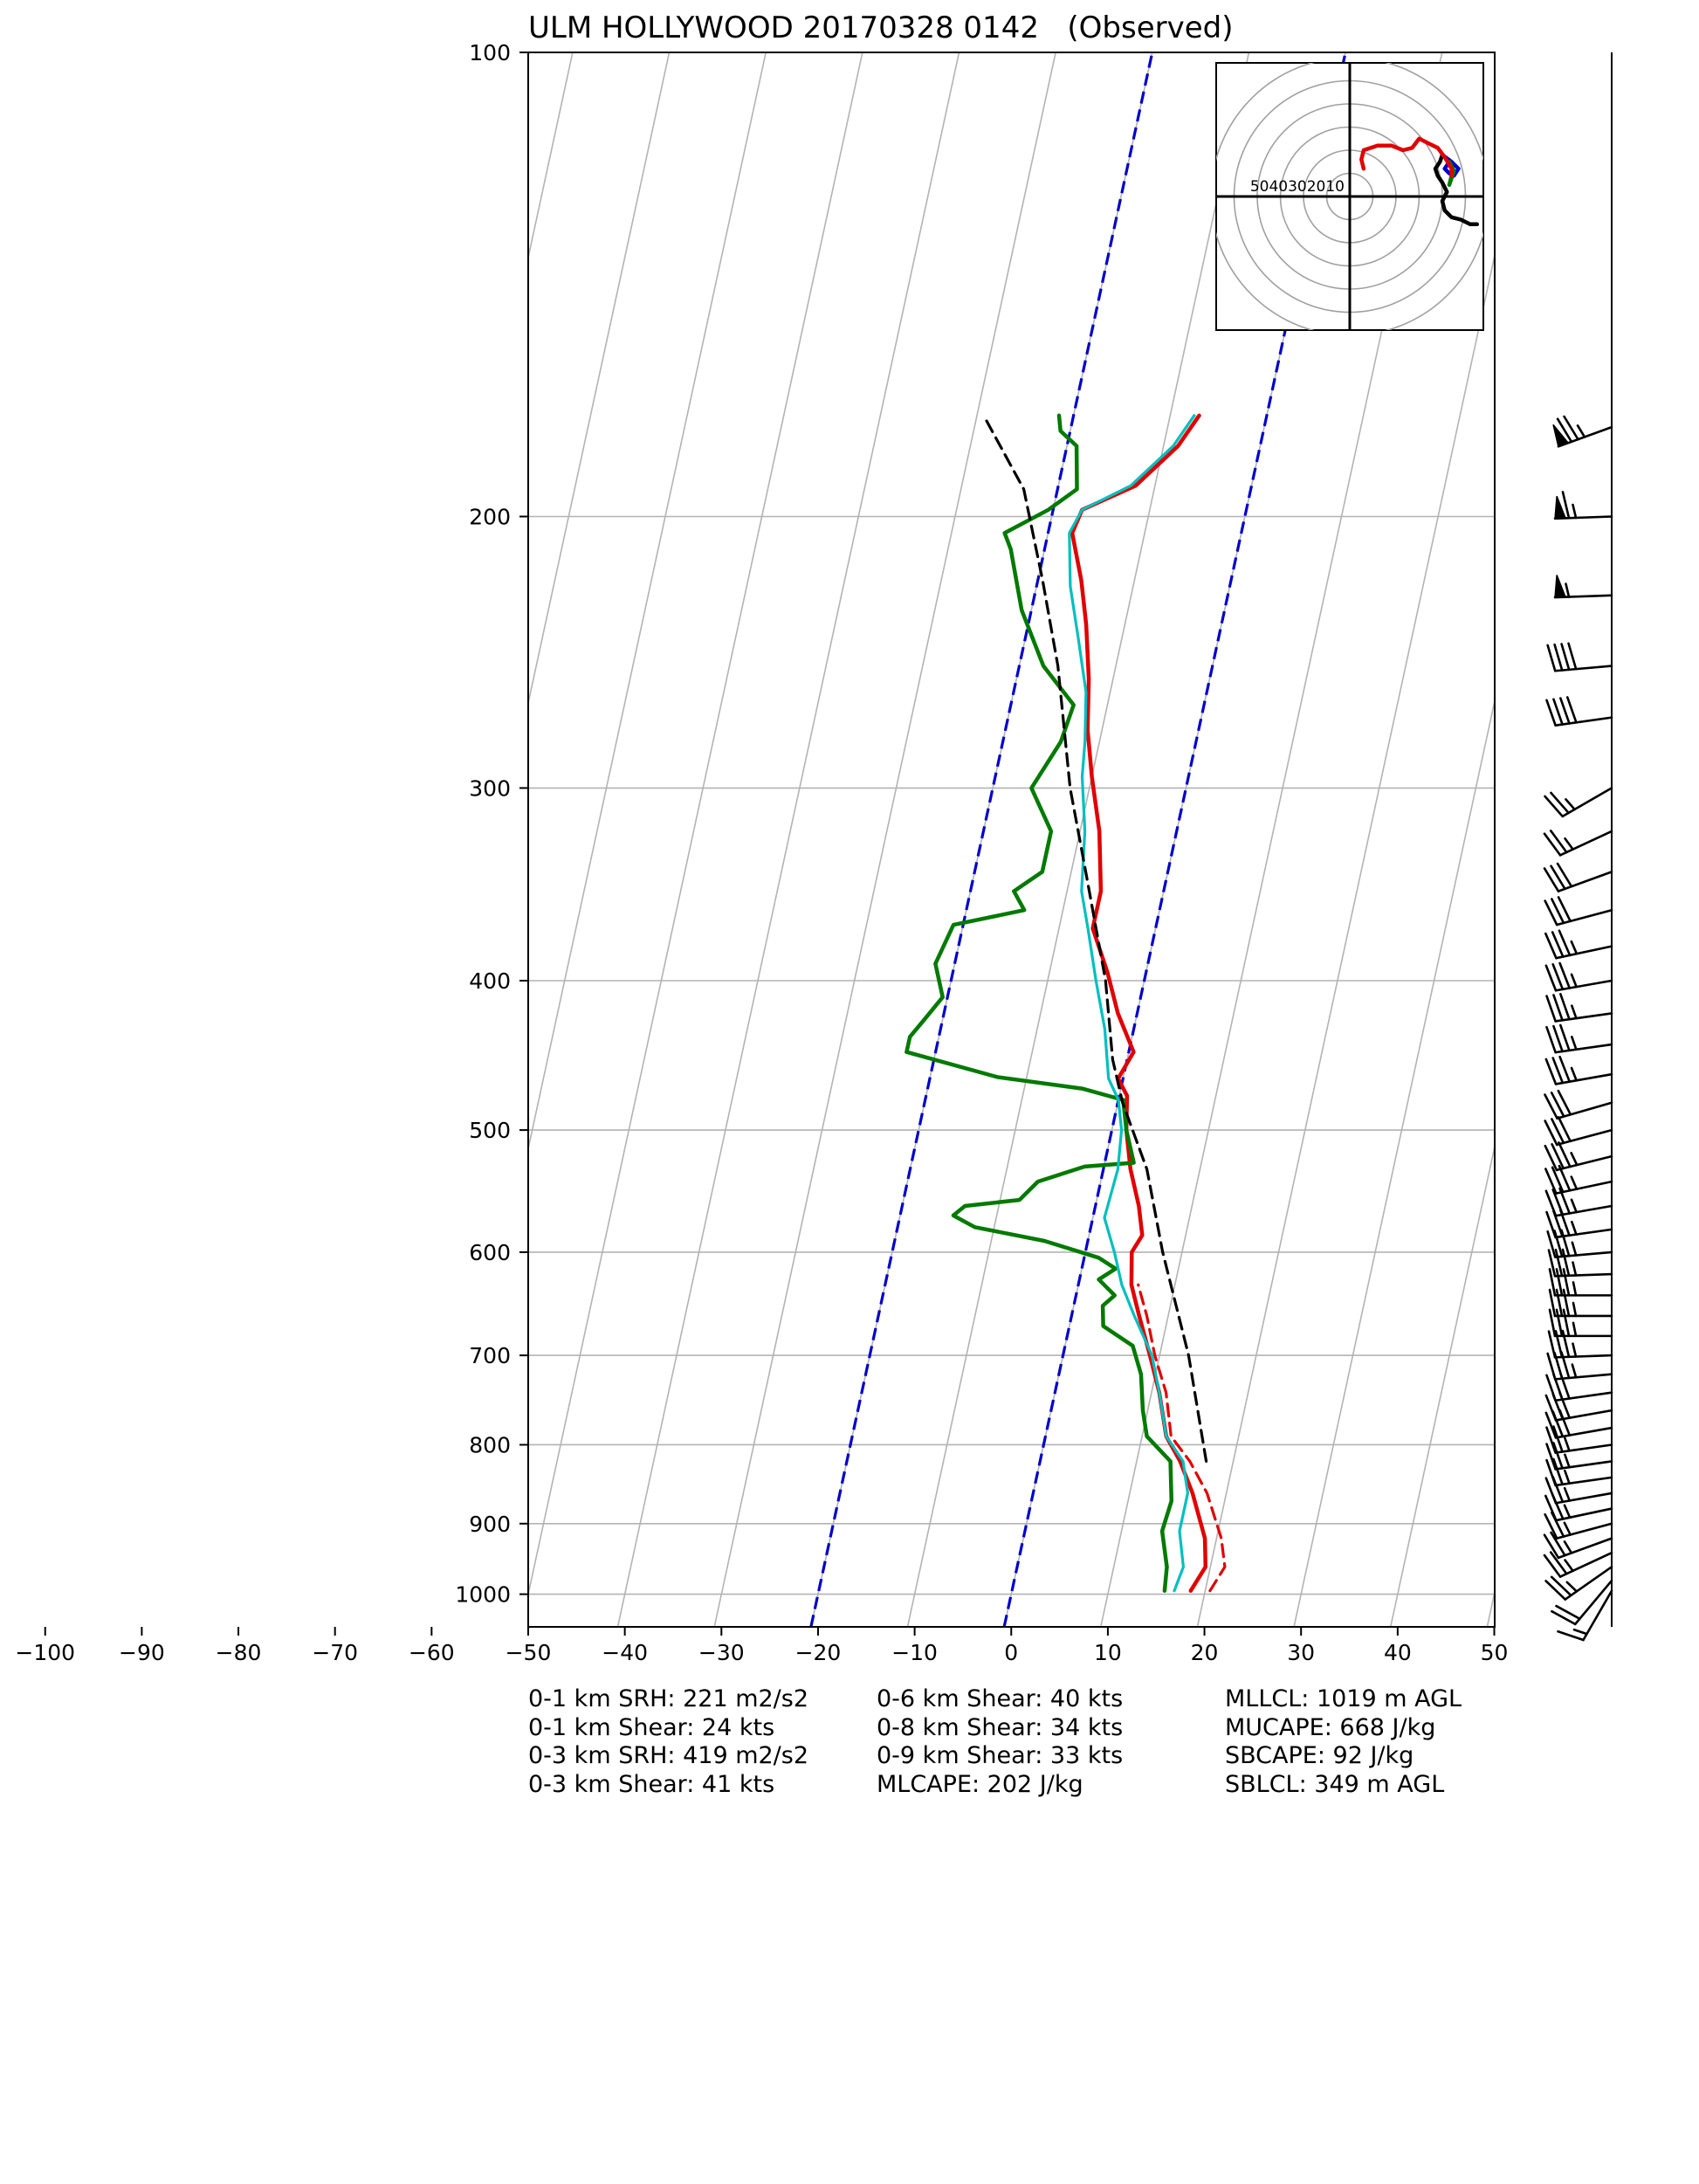  Describe the element at coordinates (721, 1652) in the screenshot. I see `x-tick-label: −30` at that location.